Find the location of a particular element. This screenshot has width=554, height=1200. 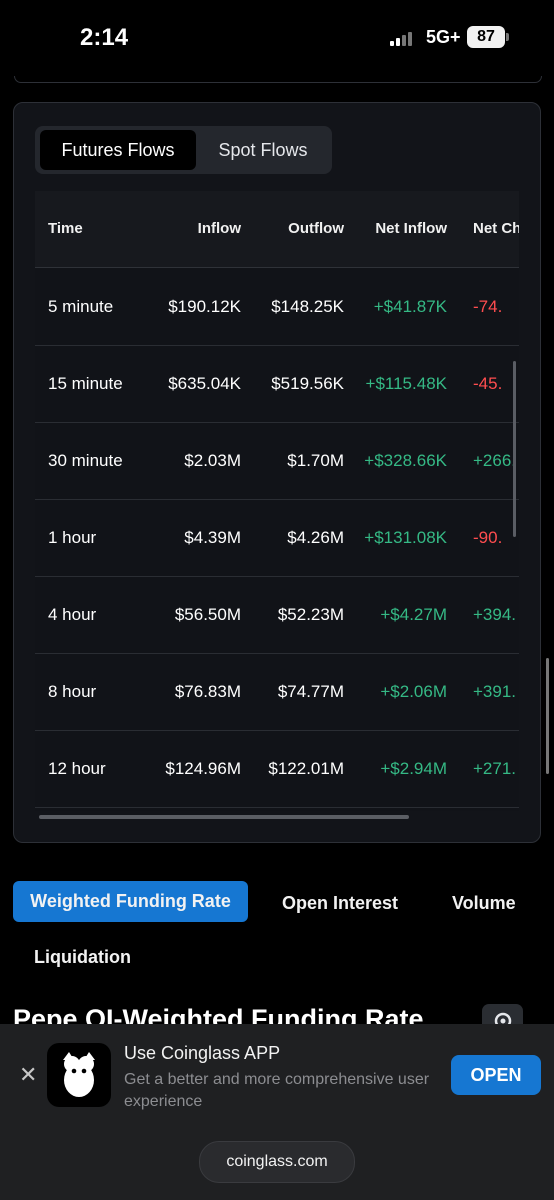

outflow-cell: $519.56K is located at coordinates (307, 383).